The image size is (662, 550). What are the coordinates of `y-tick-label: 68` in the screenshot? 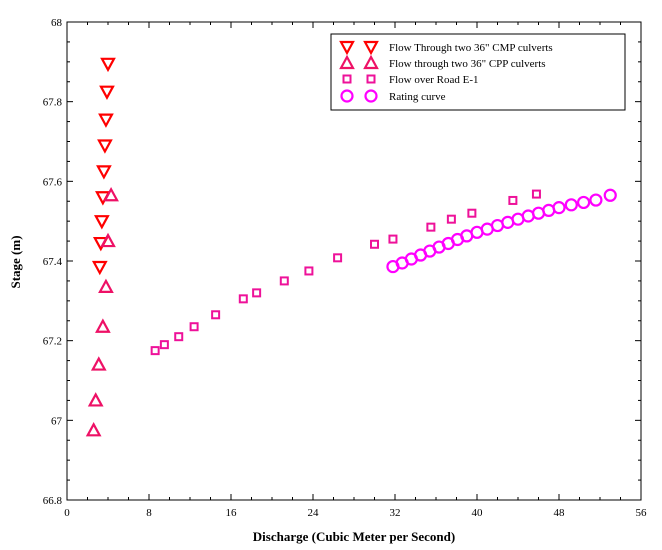 It's located at (57, 23).